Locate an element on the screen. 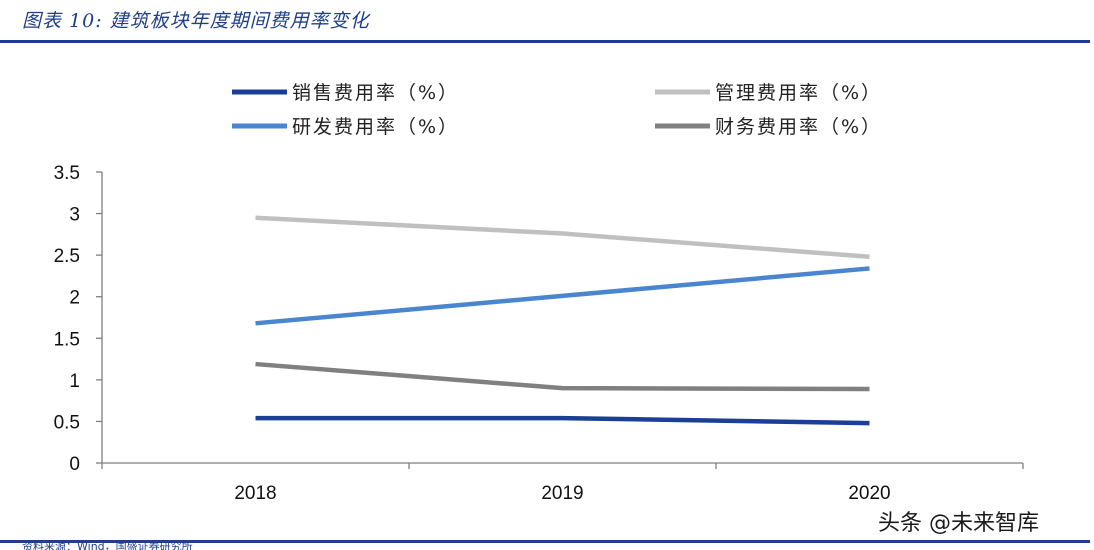 This screenshot has width=1094, height=550. y-tick-label: 2 is located at coordinates (74, 298).